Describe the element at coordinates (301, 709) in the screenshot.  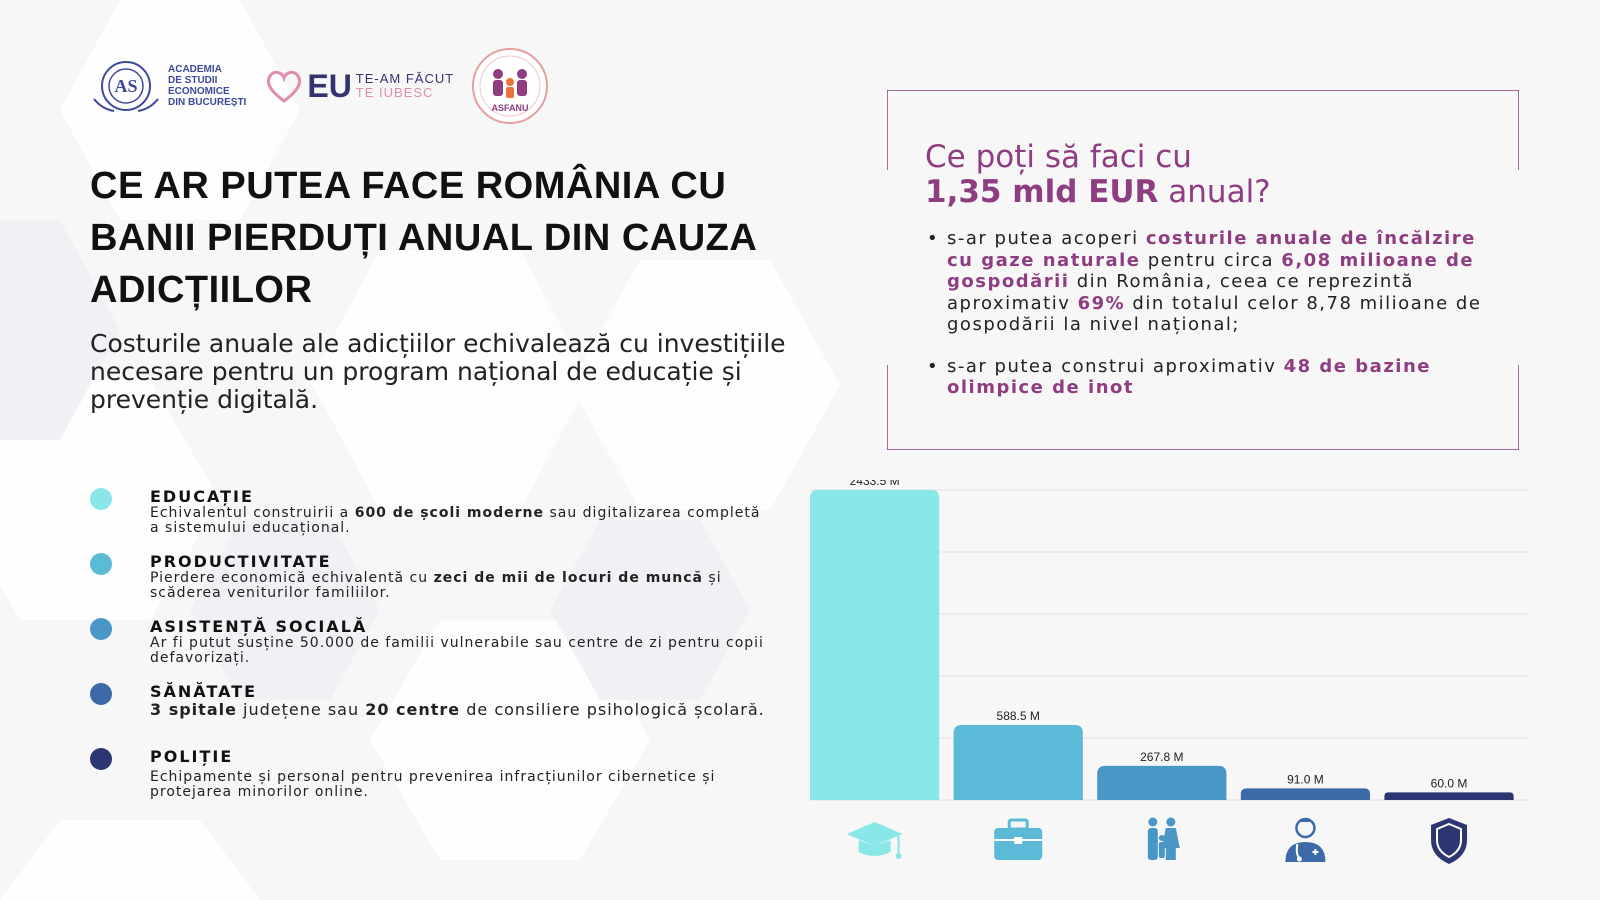
I see `desc-text: județene sau` at that location.